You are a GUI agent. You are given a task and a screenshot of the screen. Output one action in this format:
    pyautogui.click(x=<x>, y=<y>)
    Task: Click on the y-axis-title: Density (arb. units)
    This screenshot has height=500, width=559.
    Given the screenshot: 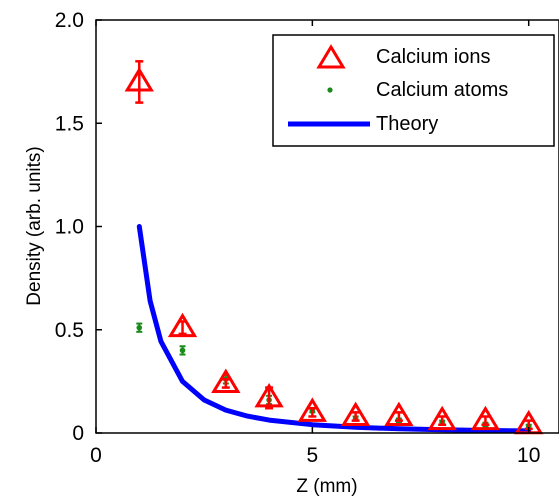 What is the action you would take?
    pyautogui.click(x=34, y=225)
    